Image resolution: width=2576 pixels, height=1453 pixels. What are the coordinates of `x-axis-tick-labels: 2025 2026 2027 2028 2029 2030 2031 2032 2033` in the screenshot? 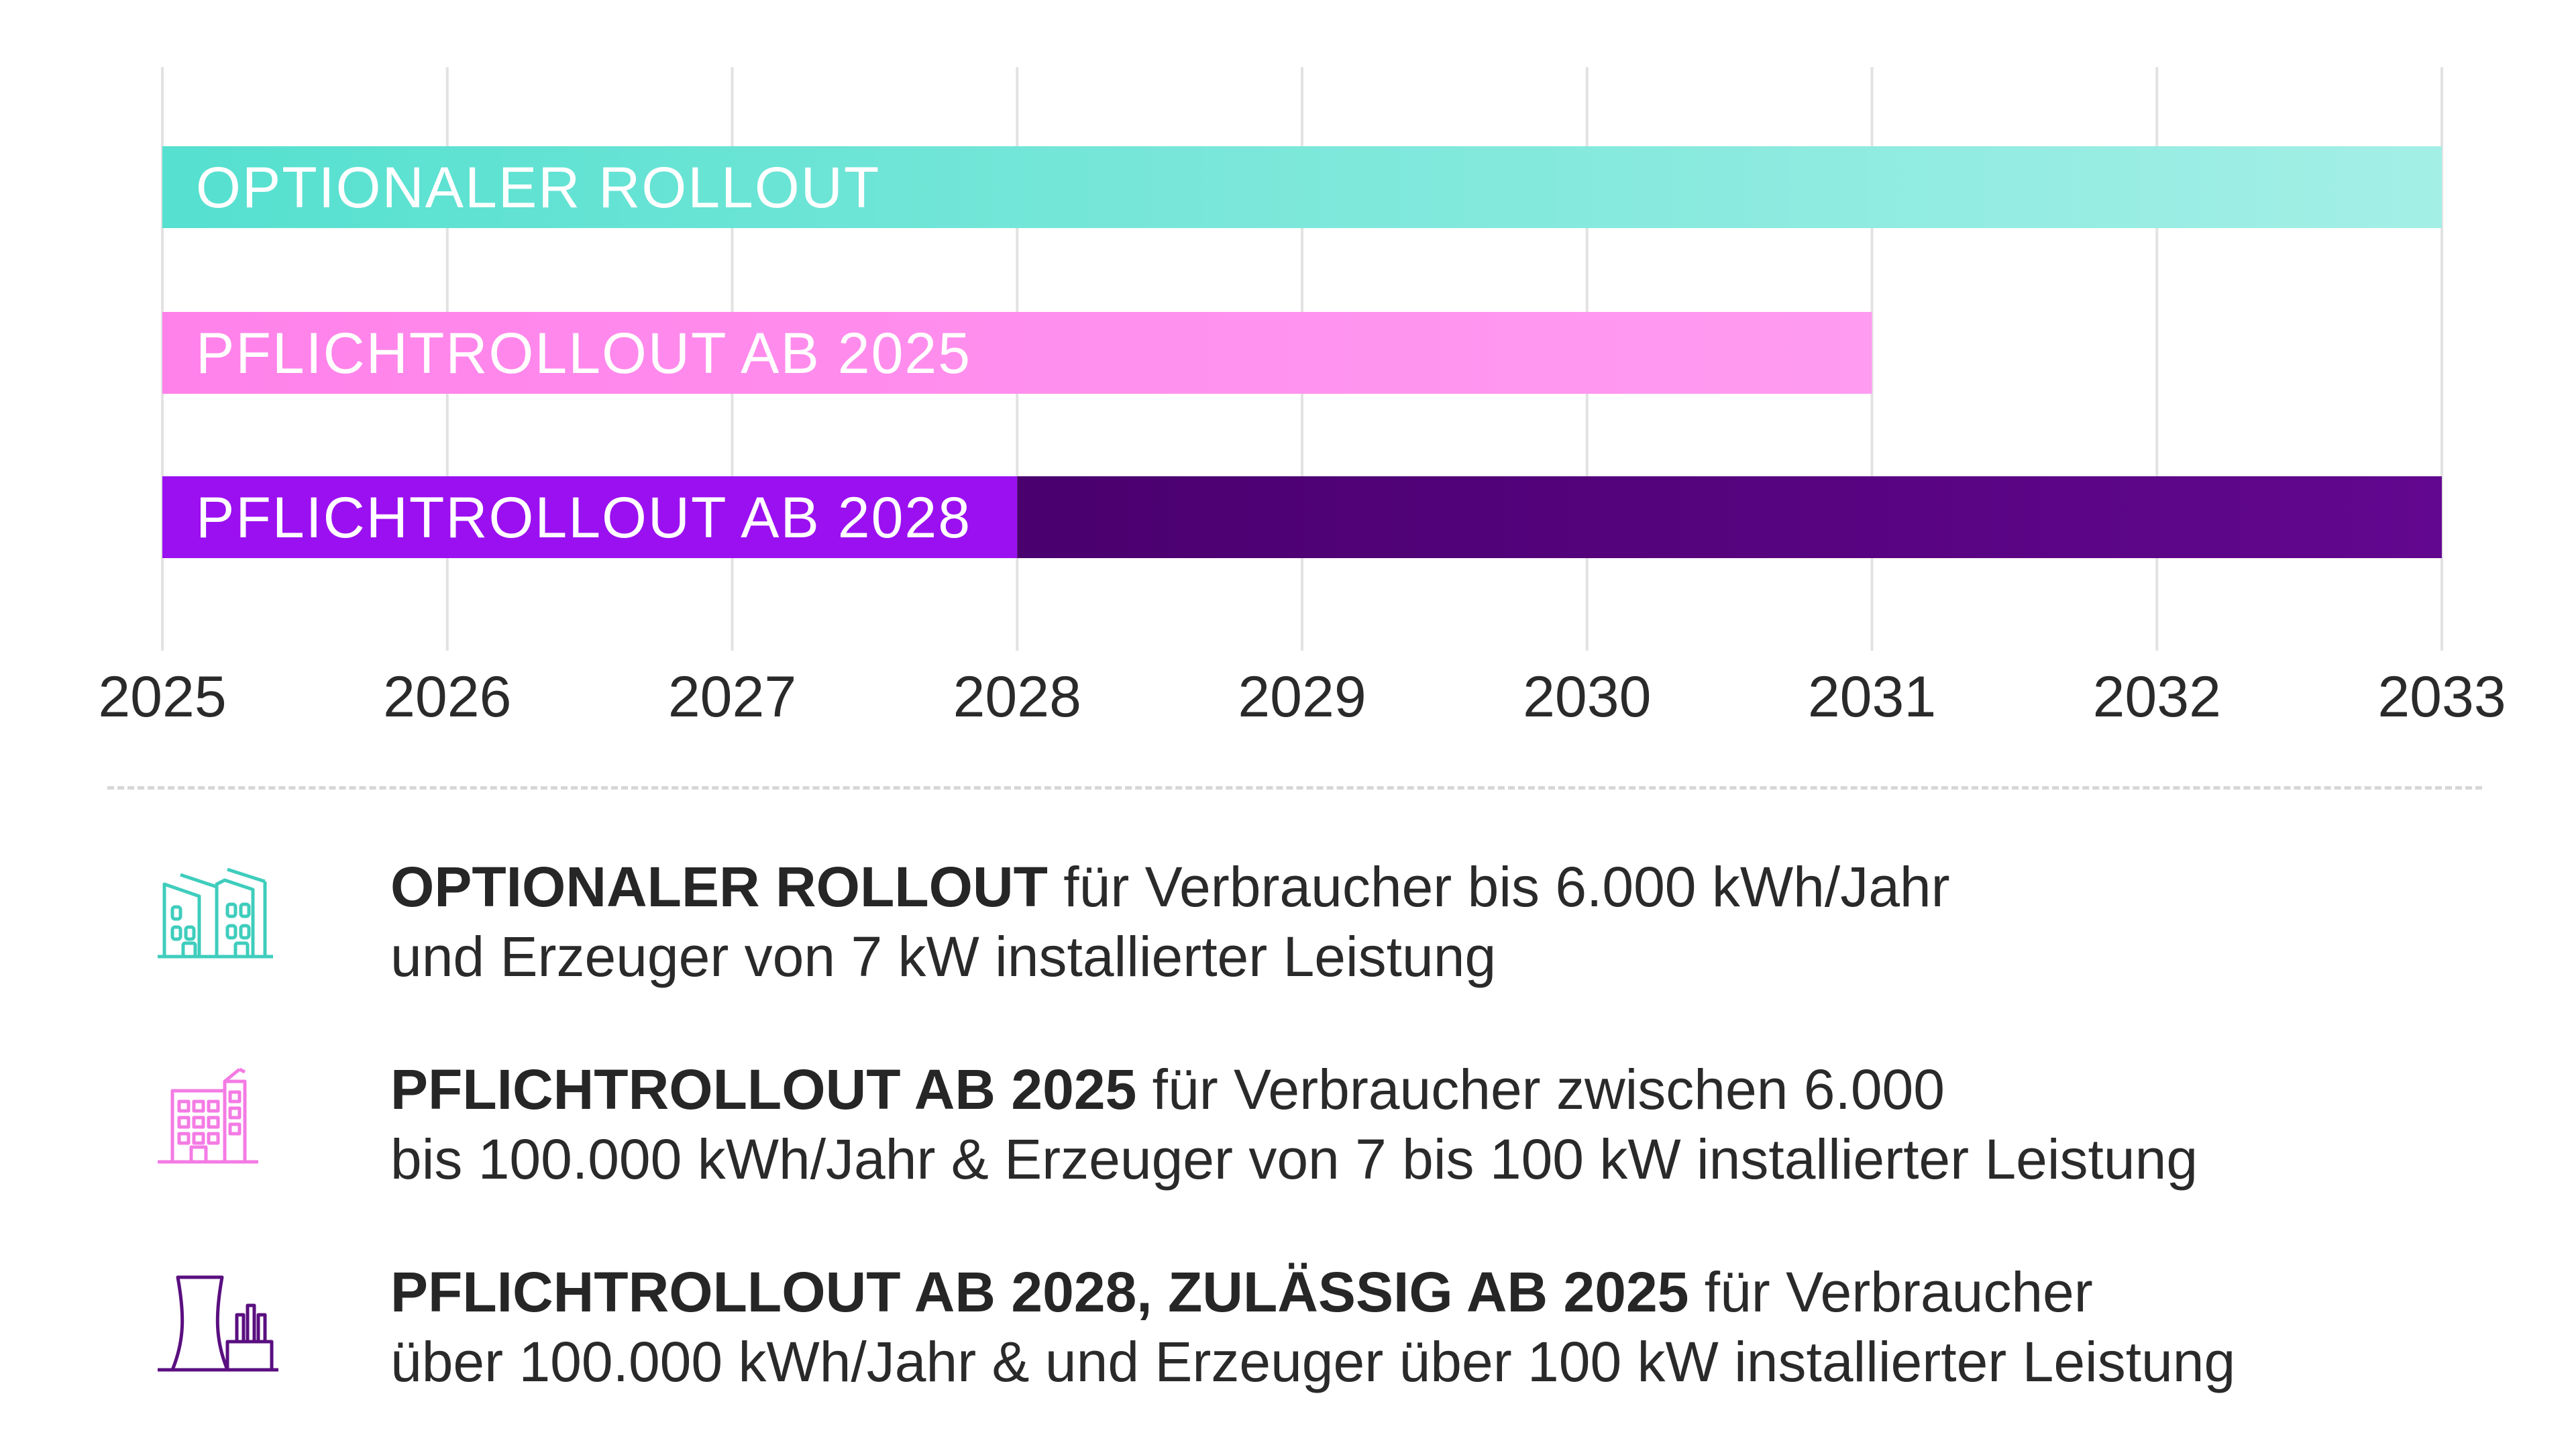 It's located at (1302, 697).